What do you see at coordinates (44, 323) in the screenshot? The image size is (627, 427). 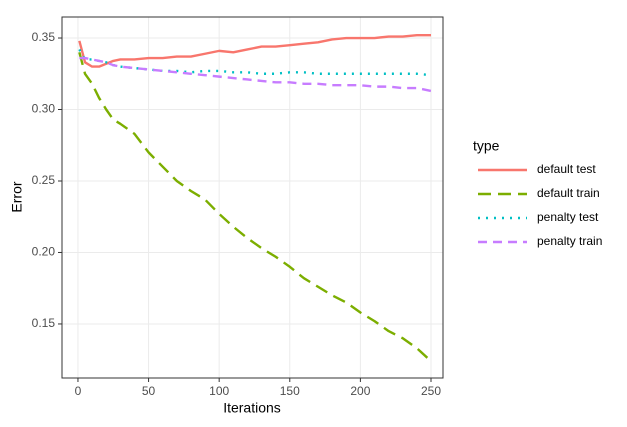 I see `y-tick-label: 0.15` at bounding box center [44, 323].